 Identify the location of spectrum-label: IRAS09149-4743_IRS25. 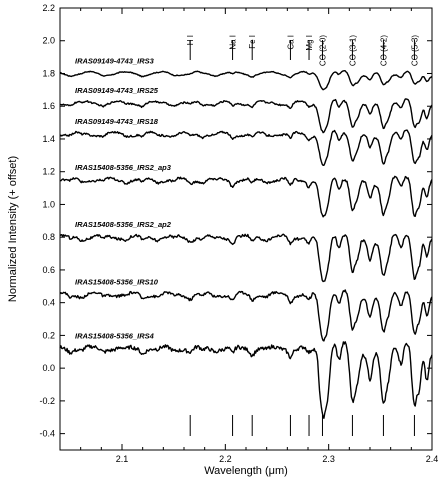
(117, 90).